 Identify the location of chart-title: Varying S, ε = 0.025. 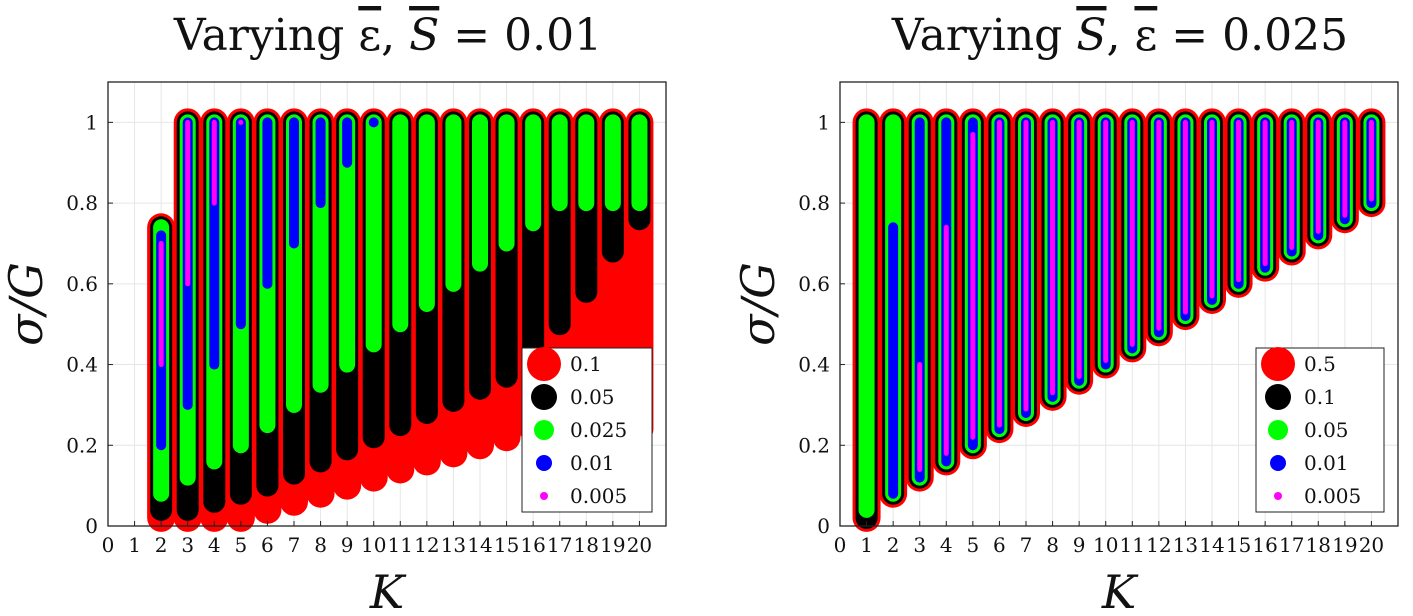
(1119, 35).